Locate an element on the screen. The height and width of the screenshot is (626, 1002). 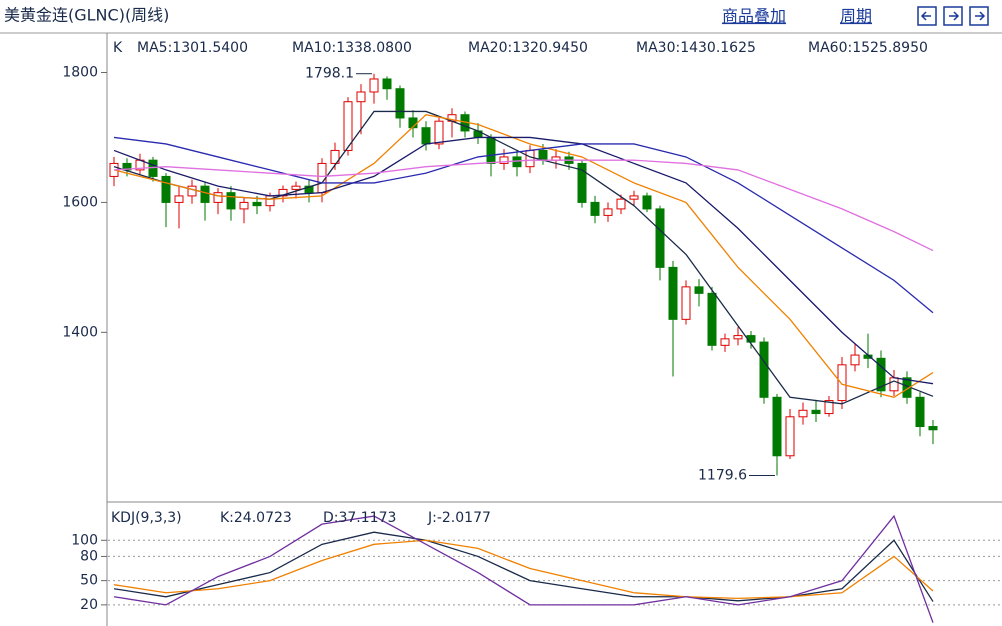
y-tick-label: 100 is located at coordinates (84, 540).